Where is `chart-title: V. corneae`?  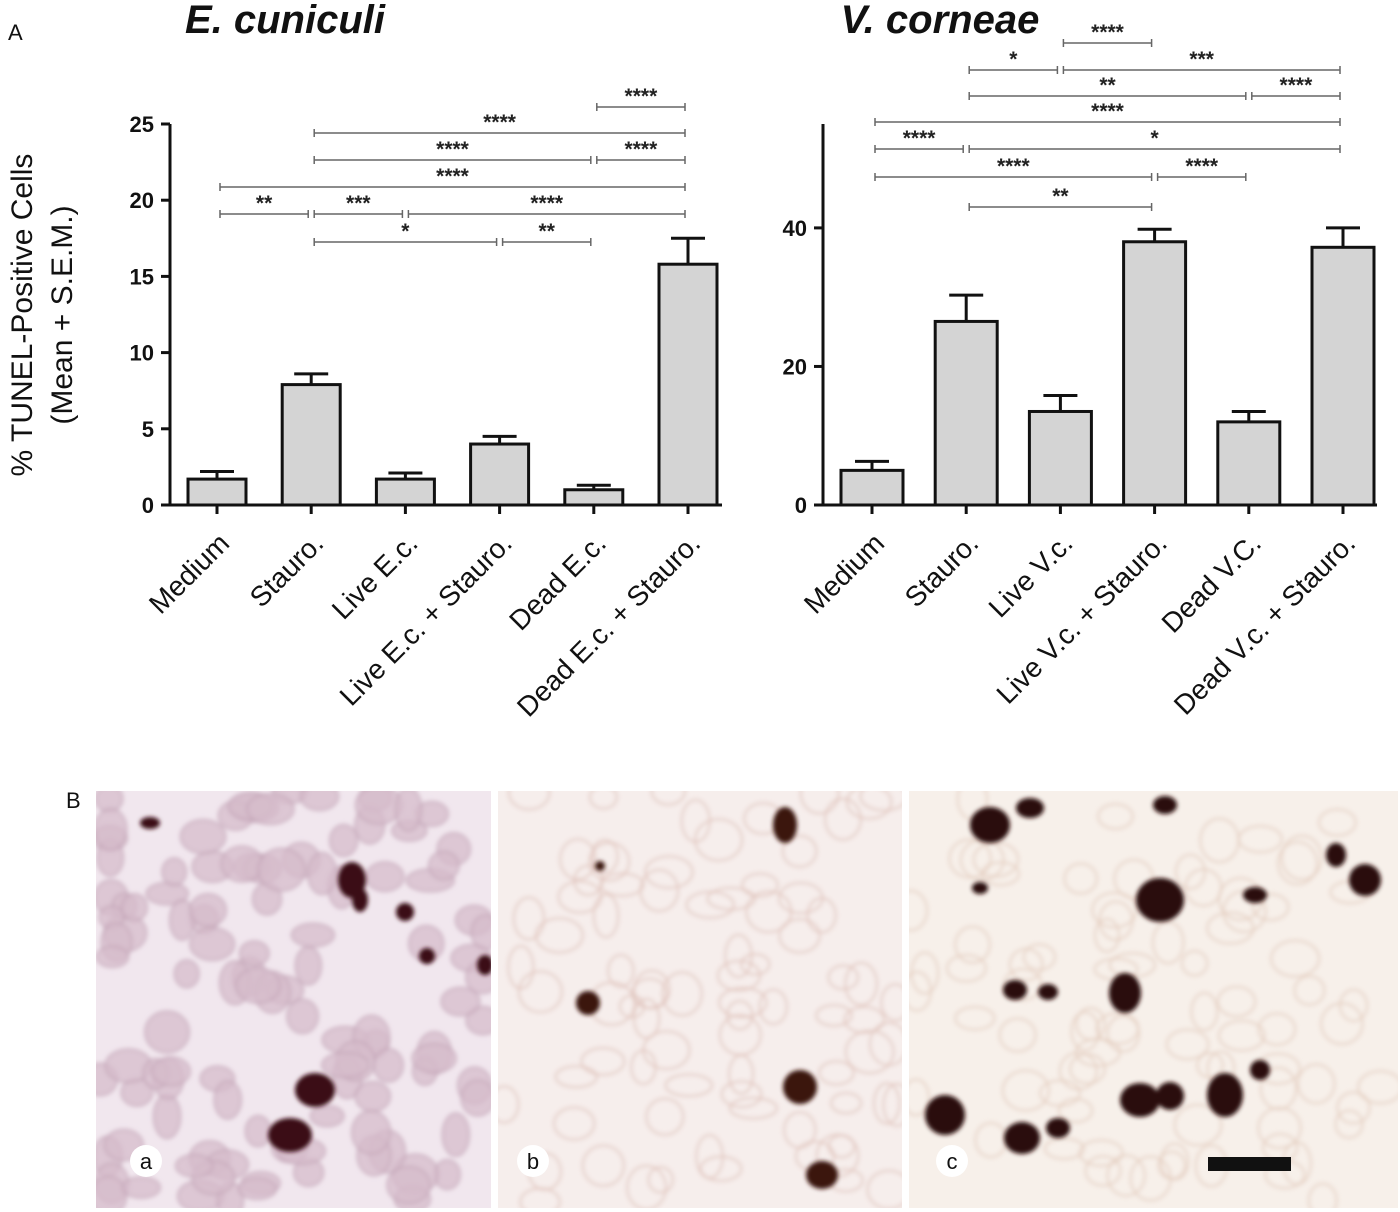
chart-title: V. corneae is located at coordinates (940, 21).